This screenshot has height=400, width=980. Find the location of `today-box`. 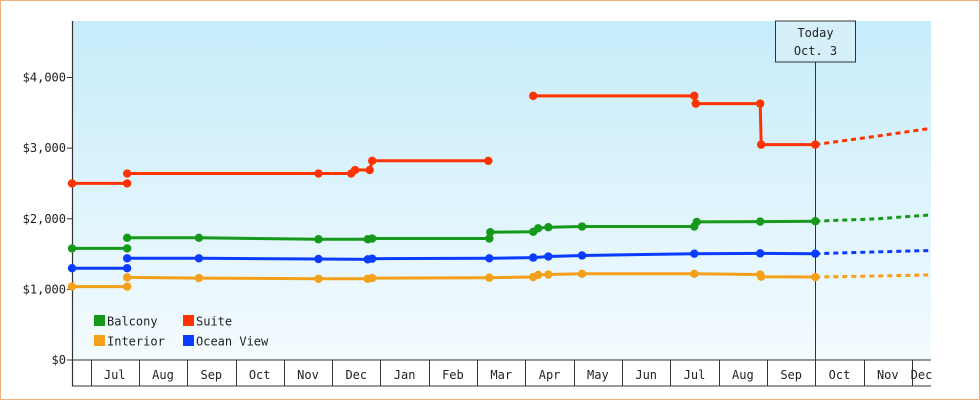

today-box is located at coordinates (815, 41).